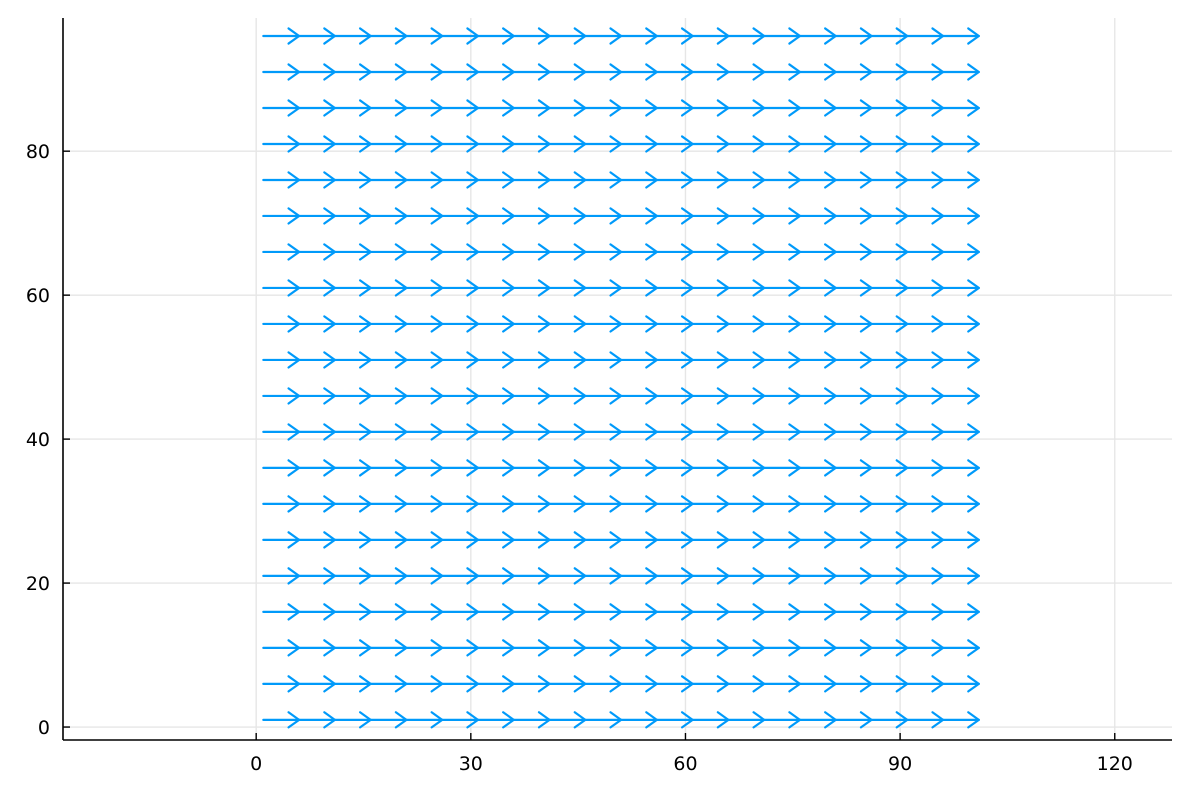  Describe the element at coordinates (38, 440) in the screenshot. I see `y-tick-label: 40` at that location.